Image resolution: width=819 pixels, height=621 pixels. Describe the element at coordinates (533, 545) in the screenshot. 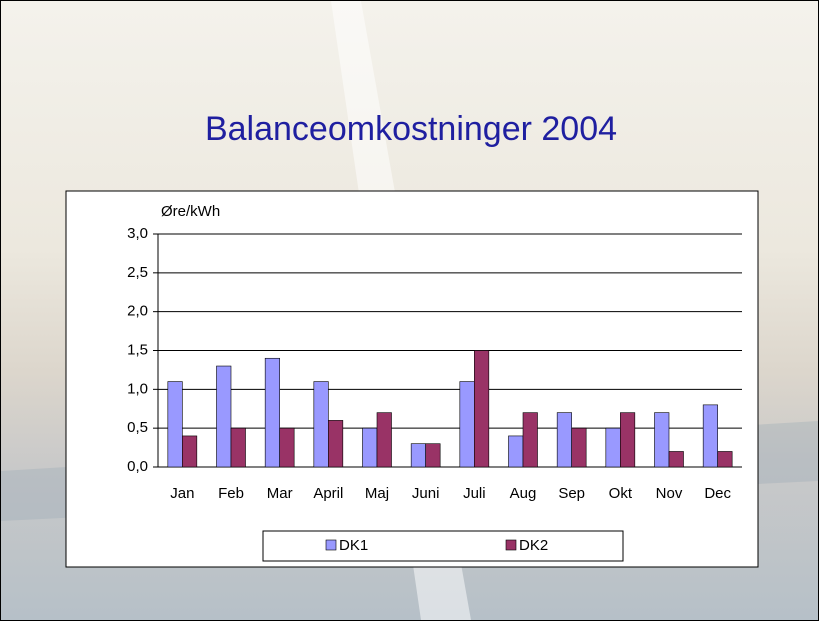

I see `legend-label: DK2` at that location.